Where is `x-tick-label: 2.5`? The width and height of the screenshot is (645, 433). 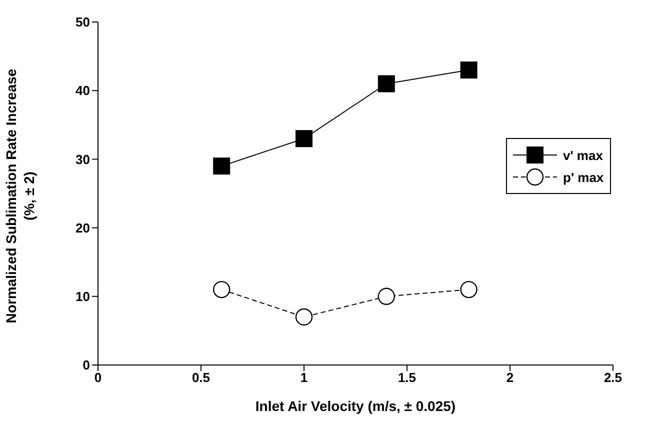
x-tick-label: 2.5 is located at coordinates (613, 378).